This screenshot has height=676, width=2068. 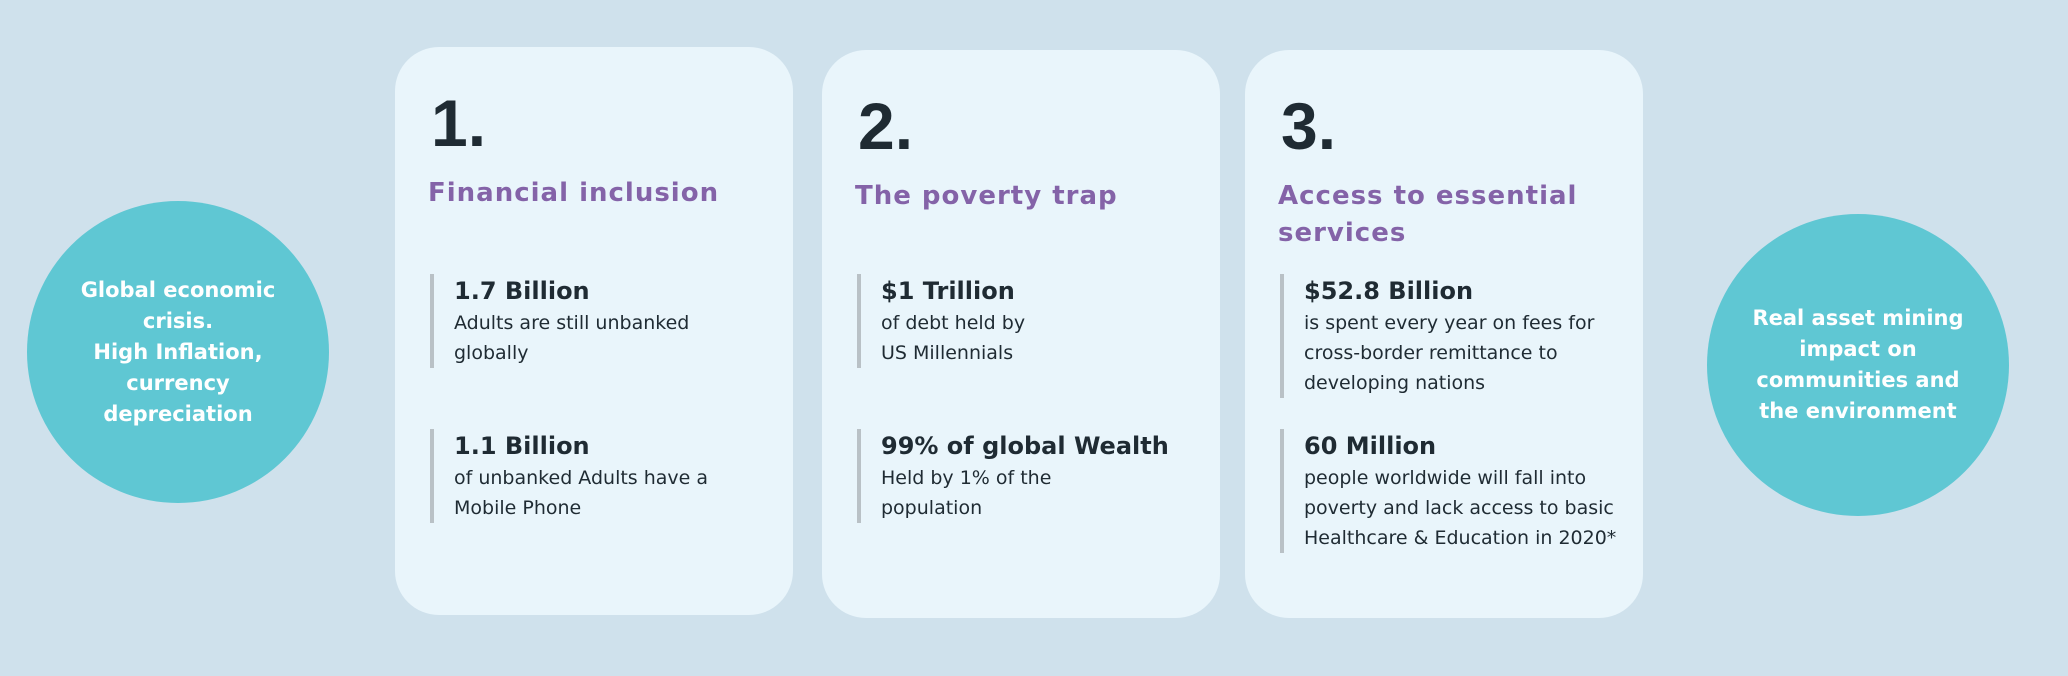 What do you see at coordinates (1370, 446) in the screenshot?
I see `stat-title: 60 Million` at bounding box center [1370, 446].